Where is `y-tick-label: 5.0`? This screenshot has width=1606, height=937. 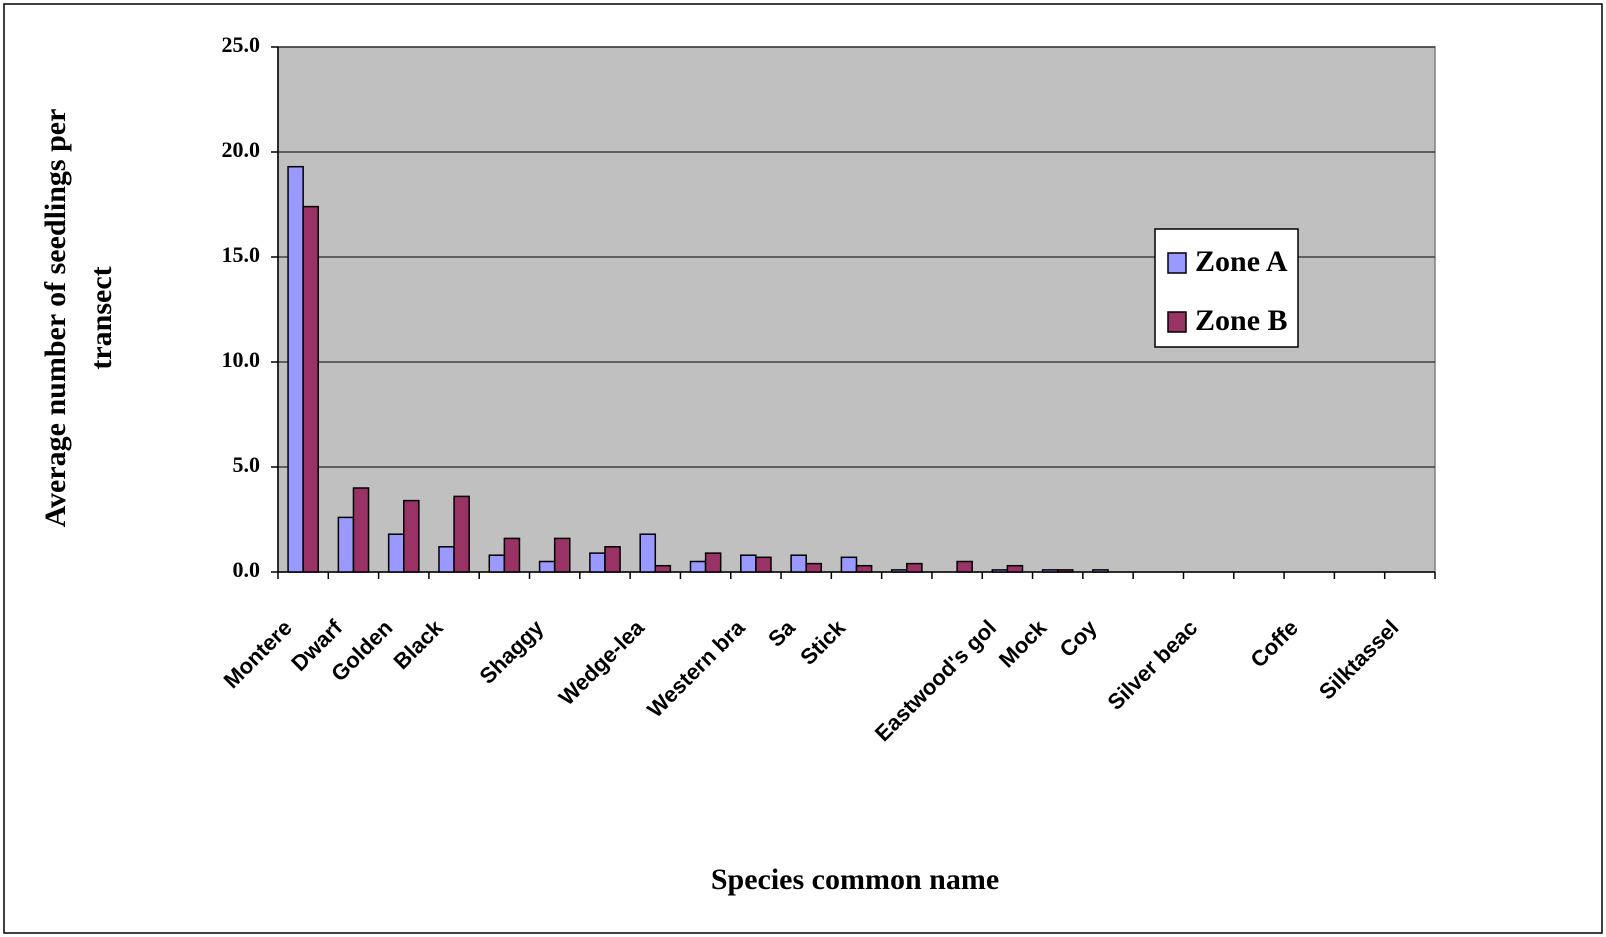 y-tick-label: 5.0 is located at coordinates (247, 464).